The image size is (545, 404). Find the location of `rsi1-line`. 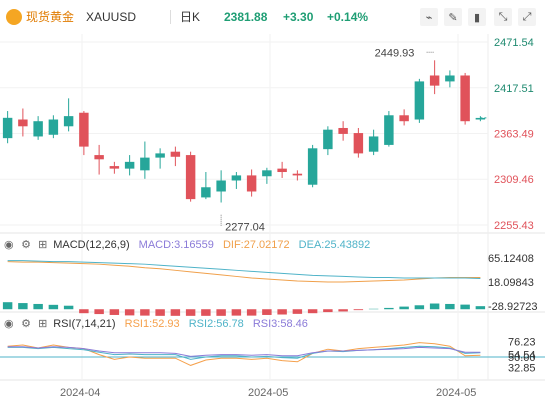

rsi1-line is located at coordinates (244, 354).